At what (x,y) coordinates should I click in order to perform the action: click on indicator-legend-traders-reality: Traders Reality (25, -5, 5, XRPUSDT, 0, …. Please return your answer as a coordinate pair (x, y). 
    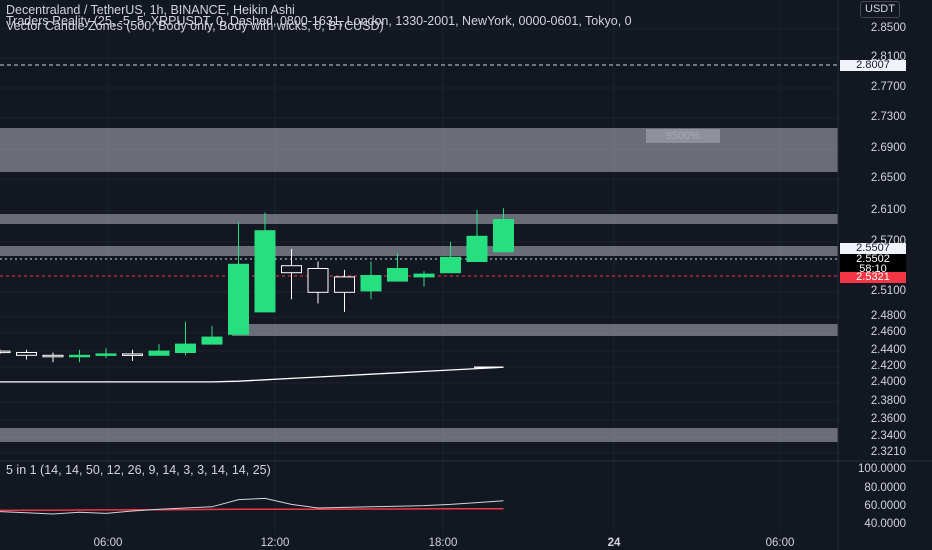
    Looking at the image, I should click on (319, 21).